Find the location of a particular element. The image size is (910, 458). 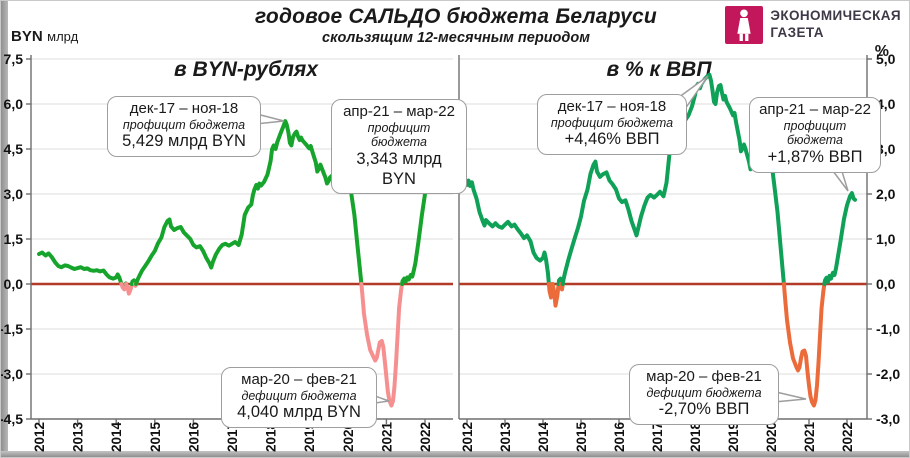

publisher-logo-text: ЭКОНОМИЧЕСКАЯ ГАЗЕТА is located at coordinates (835, 25).